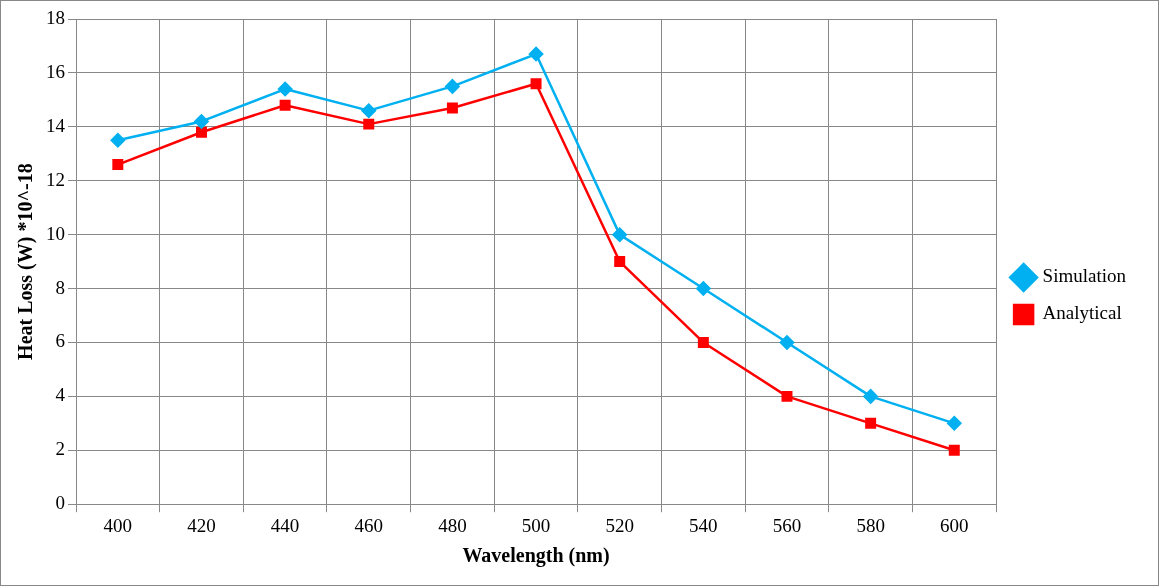 This screenshot has width=1161, height=588. I want to click on y-axis-title: Heat Loss (W) *10^-18, so click(26, 261).